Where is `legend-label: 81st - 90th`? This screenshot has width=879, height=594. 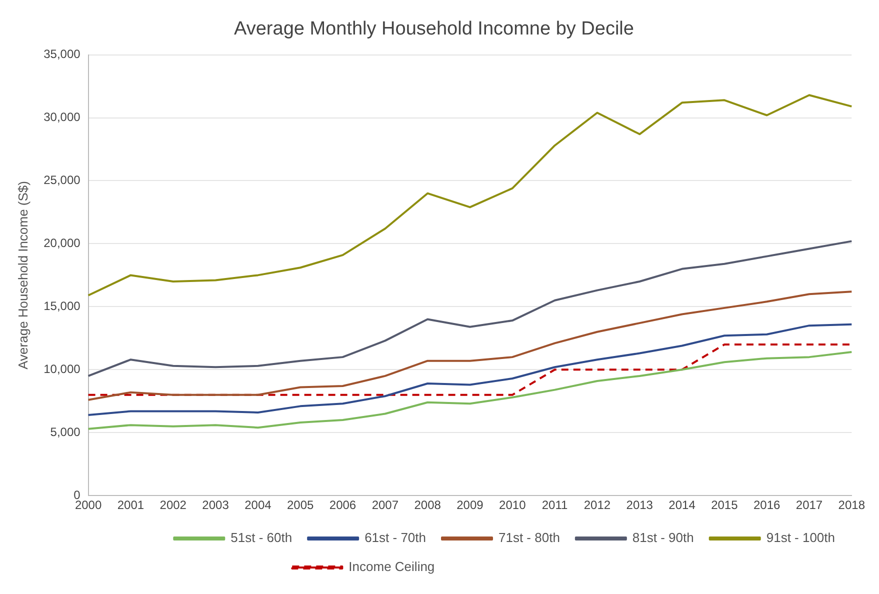 legend-label: 81st - 90th is located at coordinates (663, 538).